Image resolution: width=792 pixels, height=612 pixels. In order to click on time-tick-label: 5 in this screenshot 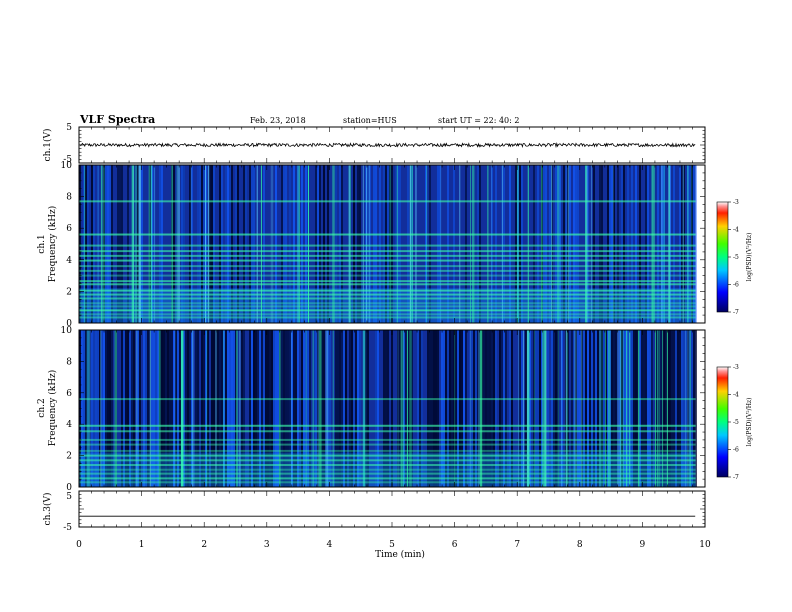, I will do `click(392, 545)`.